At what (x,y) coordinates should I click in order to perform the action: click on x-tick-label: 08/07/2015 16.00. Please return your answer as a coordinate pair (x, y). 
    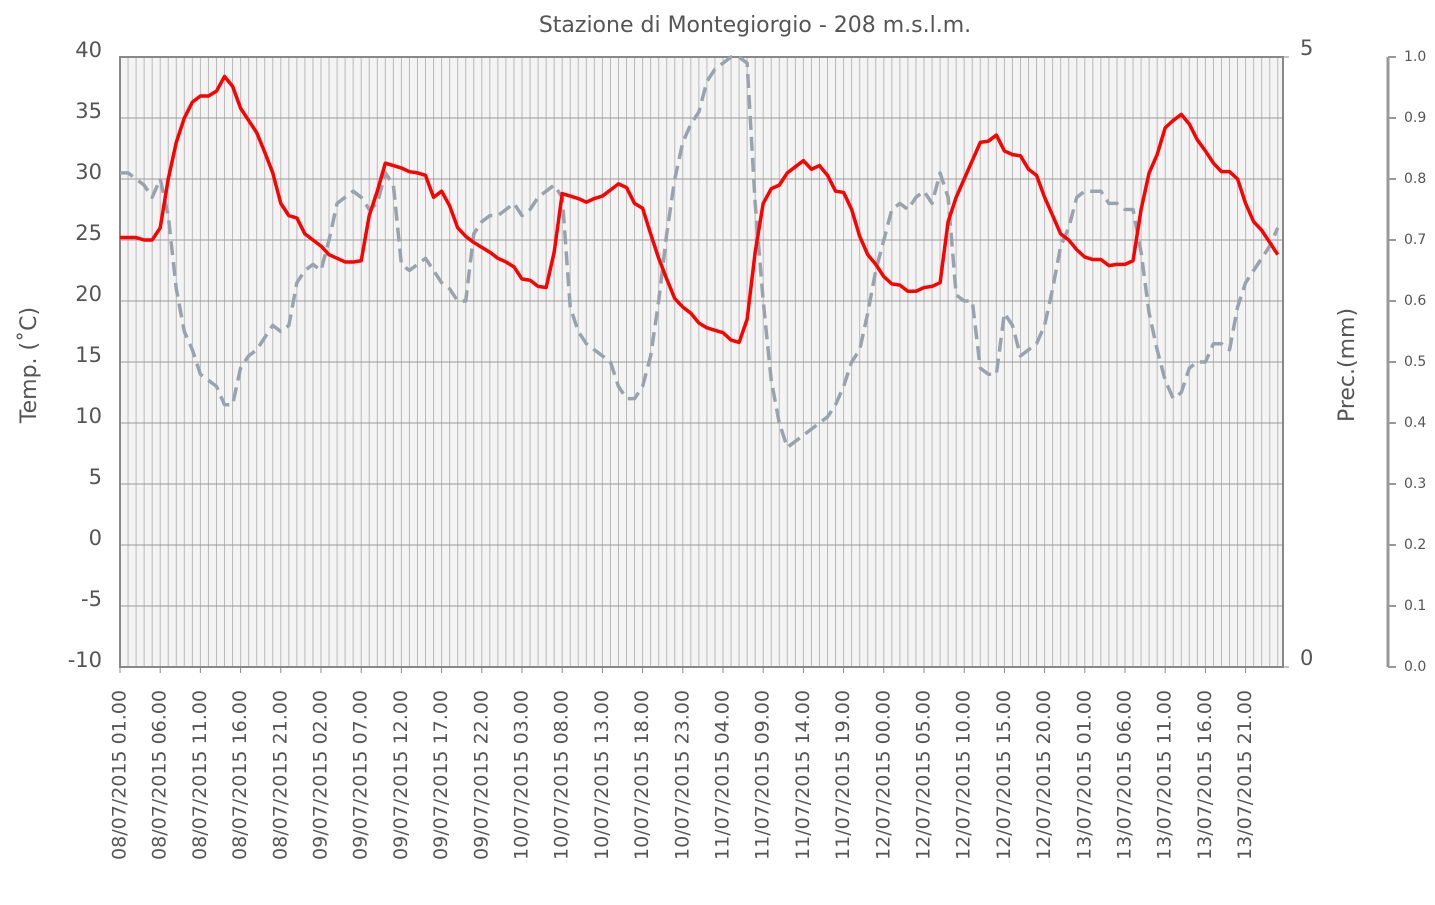
    Looking at the image, I should click on (240, 775).